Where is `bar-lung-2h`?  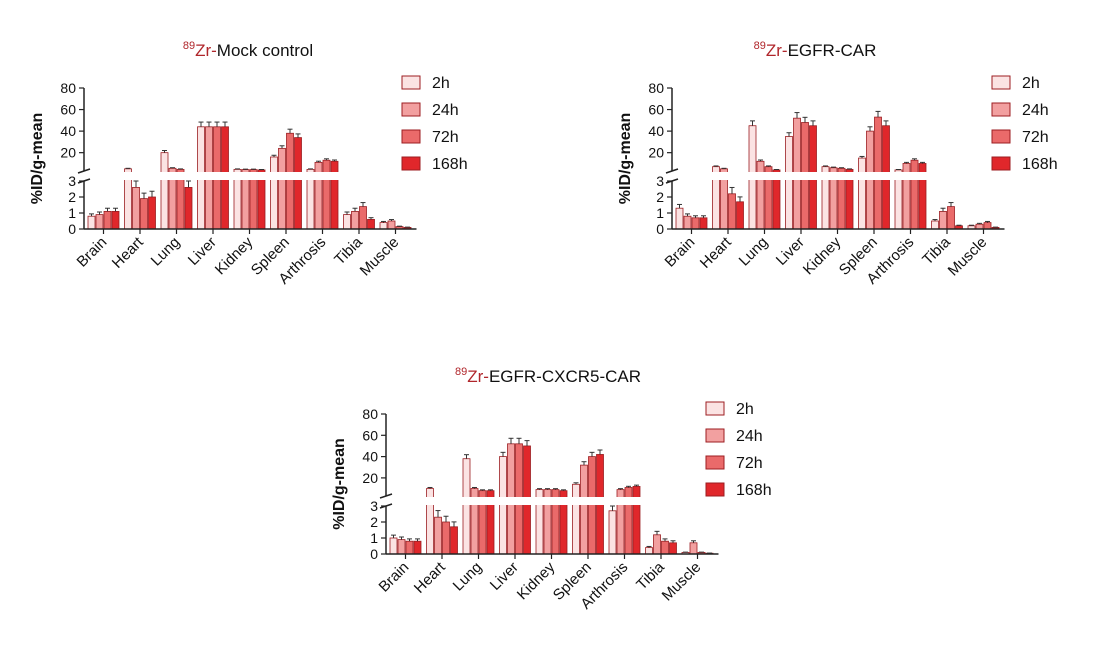
bar-lung-2h is located at coordinates (164, 191).